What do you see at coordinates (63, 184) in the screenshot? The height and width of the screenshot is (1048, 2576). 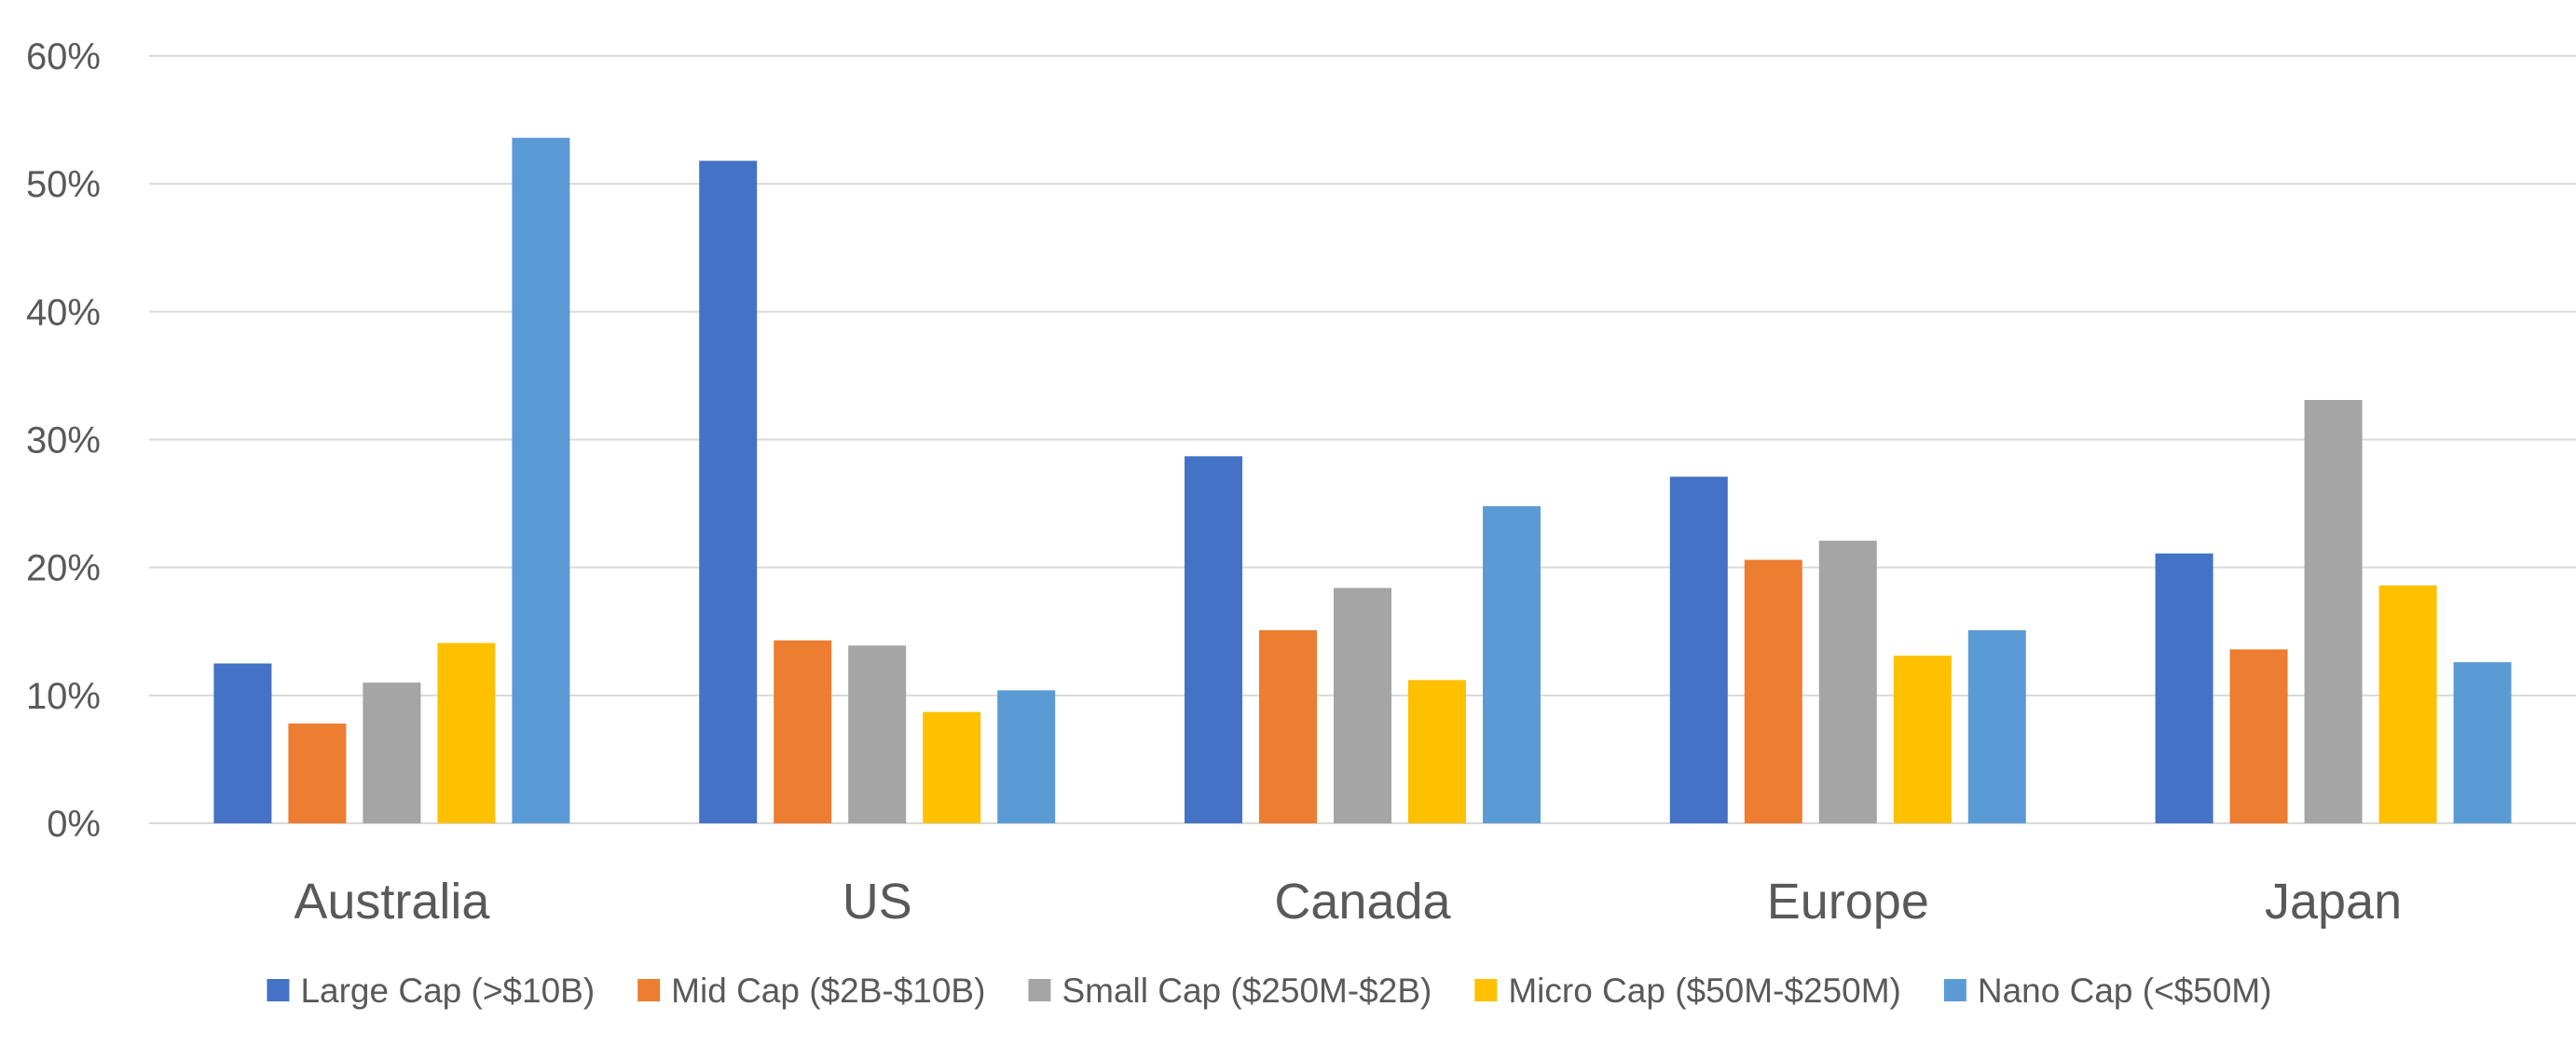 I see `y-tick-label: 50%` at bounding box center [63, 184].